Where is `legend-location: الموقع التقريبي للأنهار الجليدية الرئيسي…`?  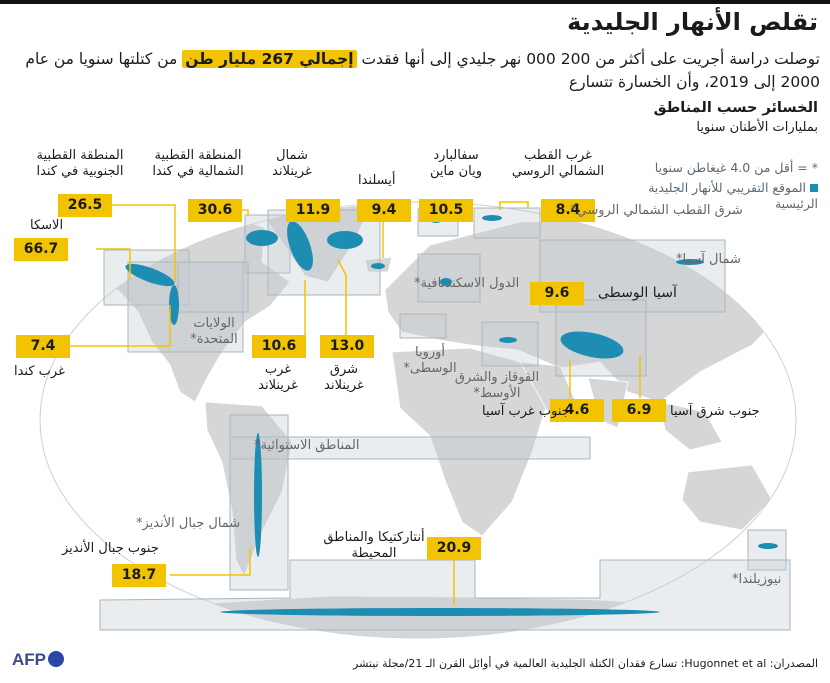 legend-location: الموقع التقريبي للأنهار الجليدية الرئيسي… is located at coordinates (733, 195).